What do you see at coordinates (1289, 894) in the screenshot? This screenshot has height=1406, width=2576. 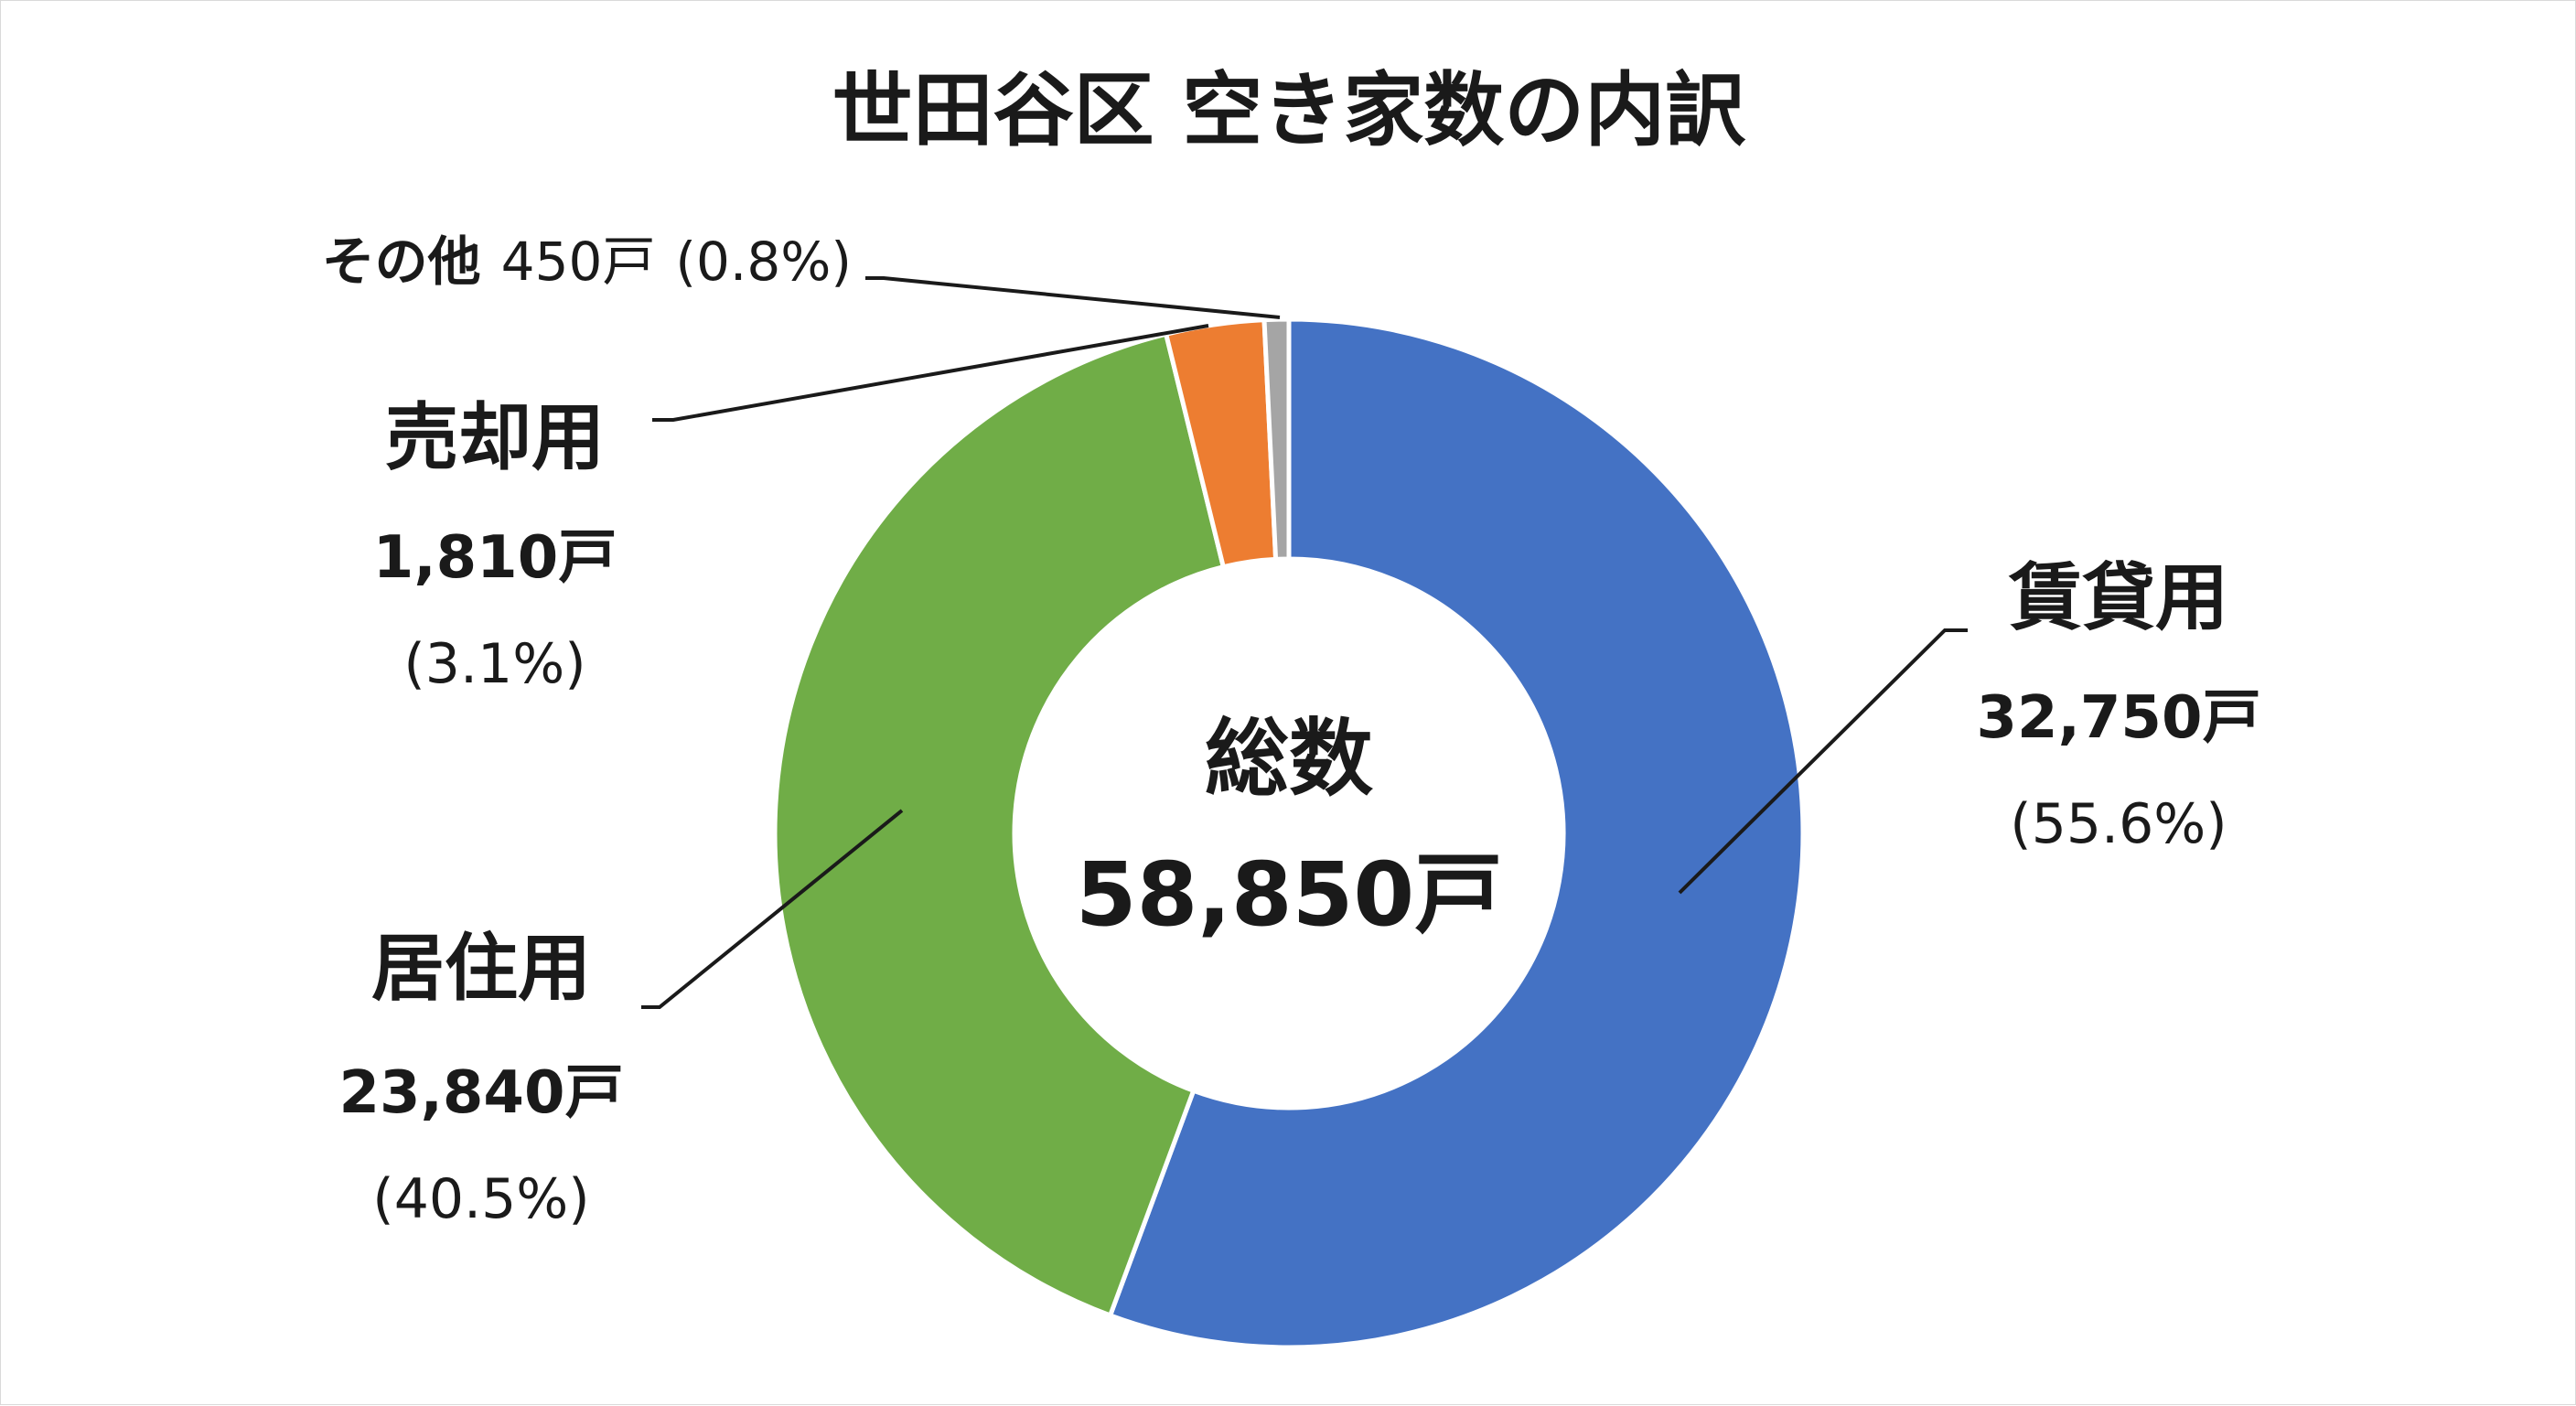 I see `center-total-value: 58,850戸` at bounding box center [1289, 894].